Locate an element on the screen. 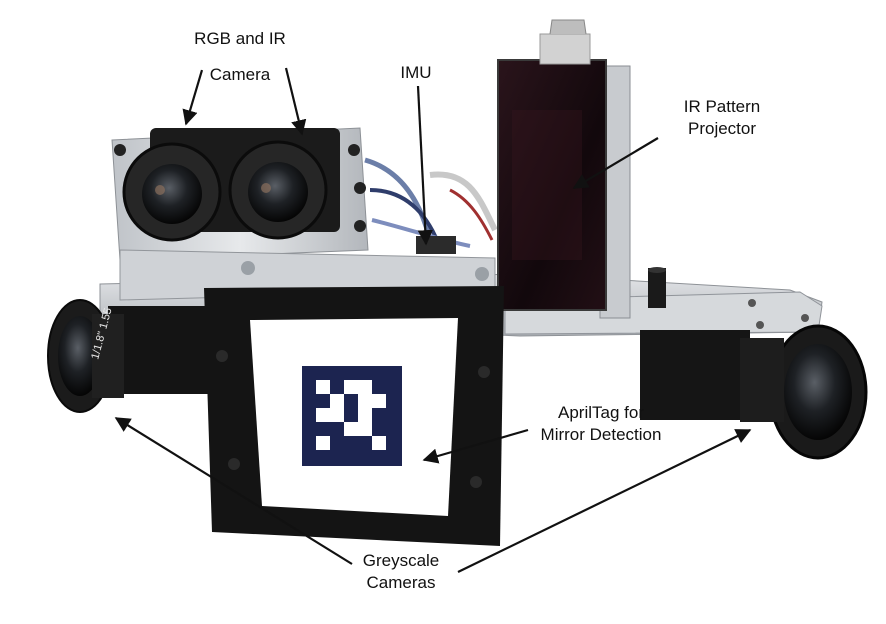  label-grey-line1: Greyscale is located at coordinates (401, 560).